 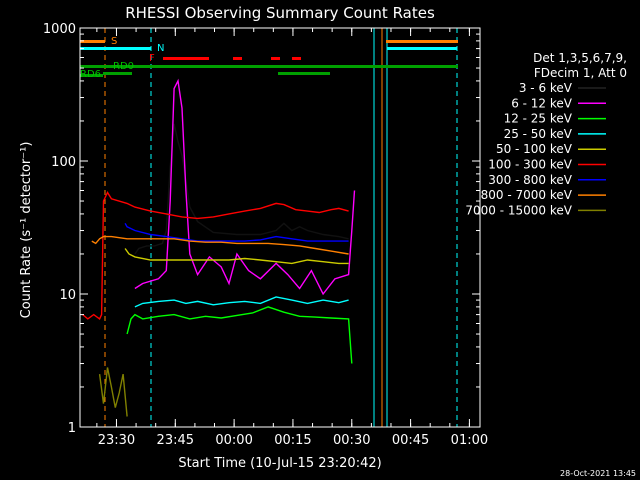 What do you see at coordinates (160, 48) in the screenshot?
I see `night-label: N` at bounding box center [160, 48].